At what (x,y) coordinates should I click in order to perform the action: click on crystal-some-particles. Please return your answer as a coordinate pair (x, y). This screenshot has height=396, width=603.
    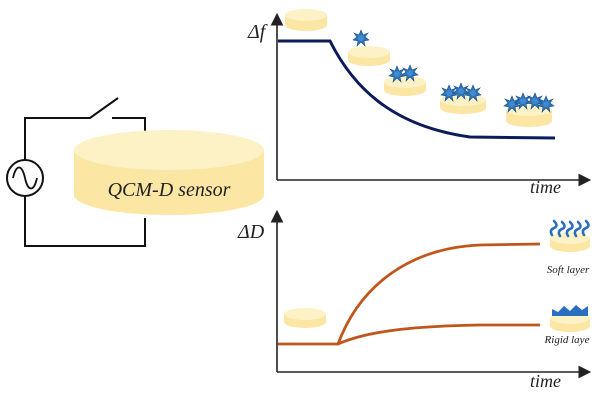
    Looking at the image, I should click on (405, 80).